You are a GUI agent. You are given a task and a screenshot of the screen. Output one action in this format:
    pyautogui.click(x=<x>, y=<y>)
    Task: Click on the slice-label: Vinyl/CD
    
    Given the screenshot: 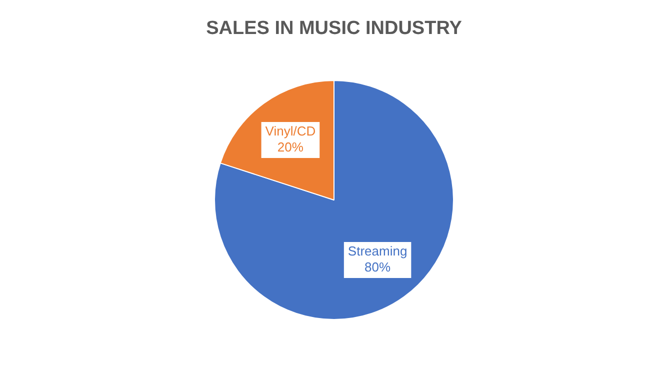 What is the action you would take?
    pyautogui.click(x=290, y=131)
    